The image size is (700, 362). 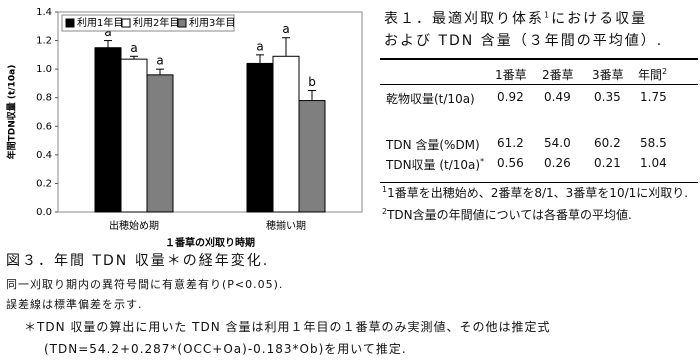 I want to click on significance-letter: b, so click(x=312, y=82).